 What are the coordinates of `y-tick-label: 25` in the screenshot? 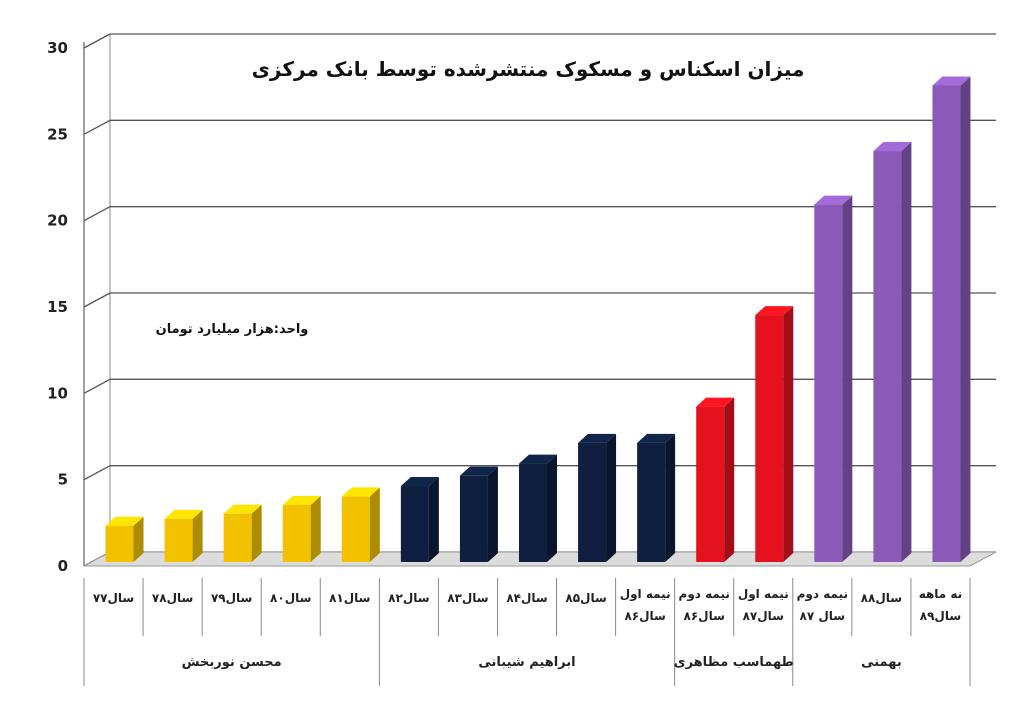 It's located at (57, 134).